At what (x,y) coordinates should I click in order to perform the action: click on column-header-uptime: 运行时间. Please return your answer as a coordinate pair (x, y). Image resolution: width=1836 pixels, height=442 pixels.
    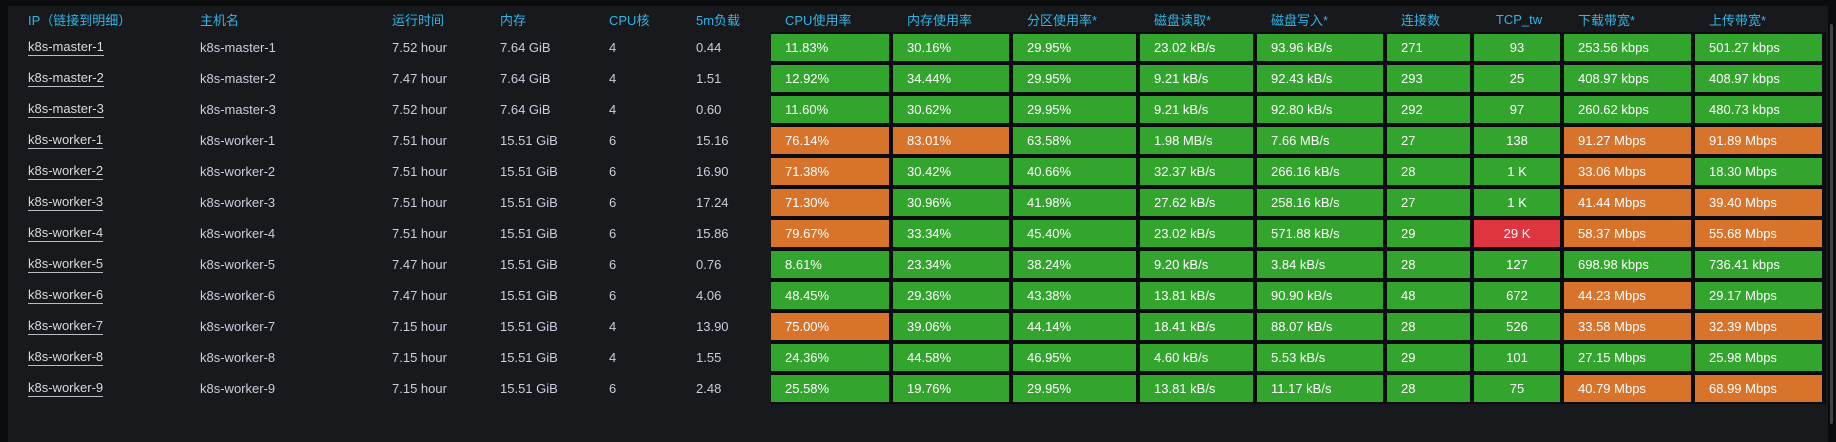
    Looking at the image, I should click on (418, 20).